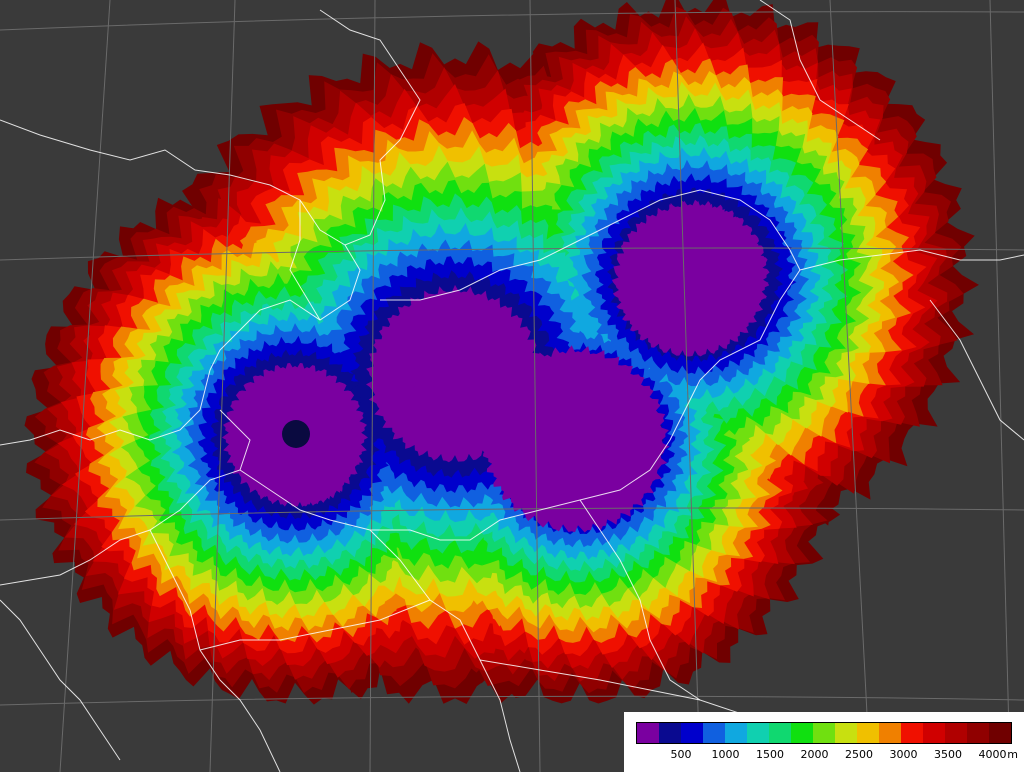 This screenshot has width=1024, height=772. I want to click on legend-swatches, so click(824, 733).